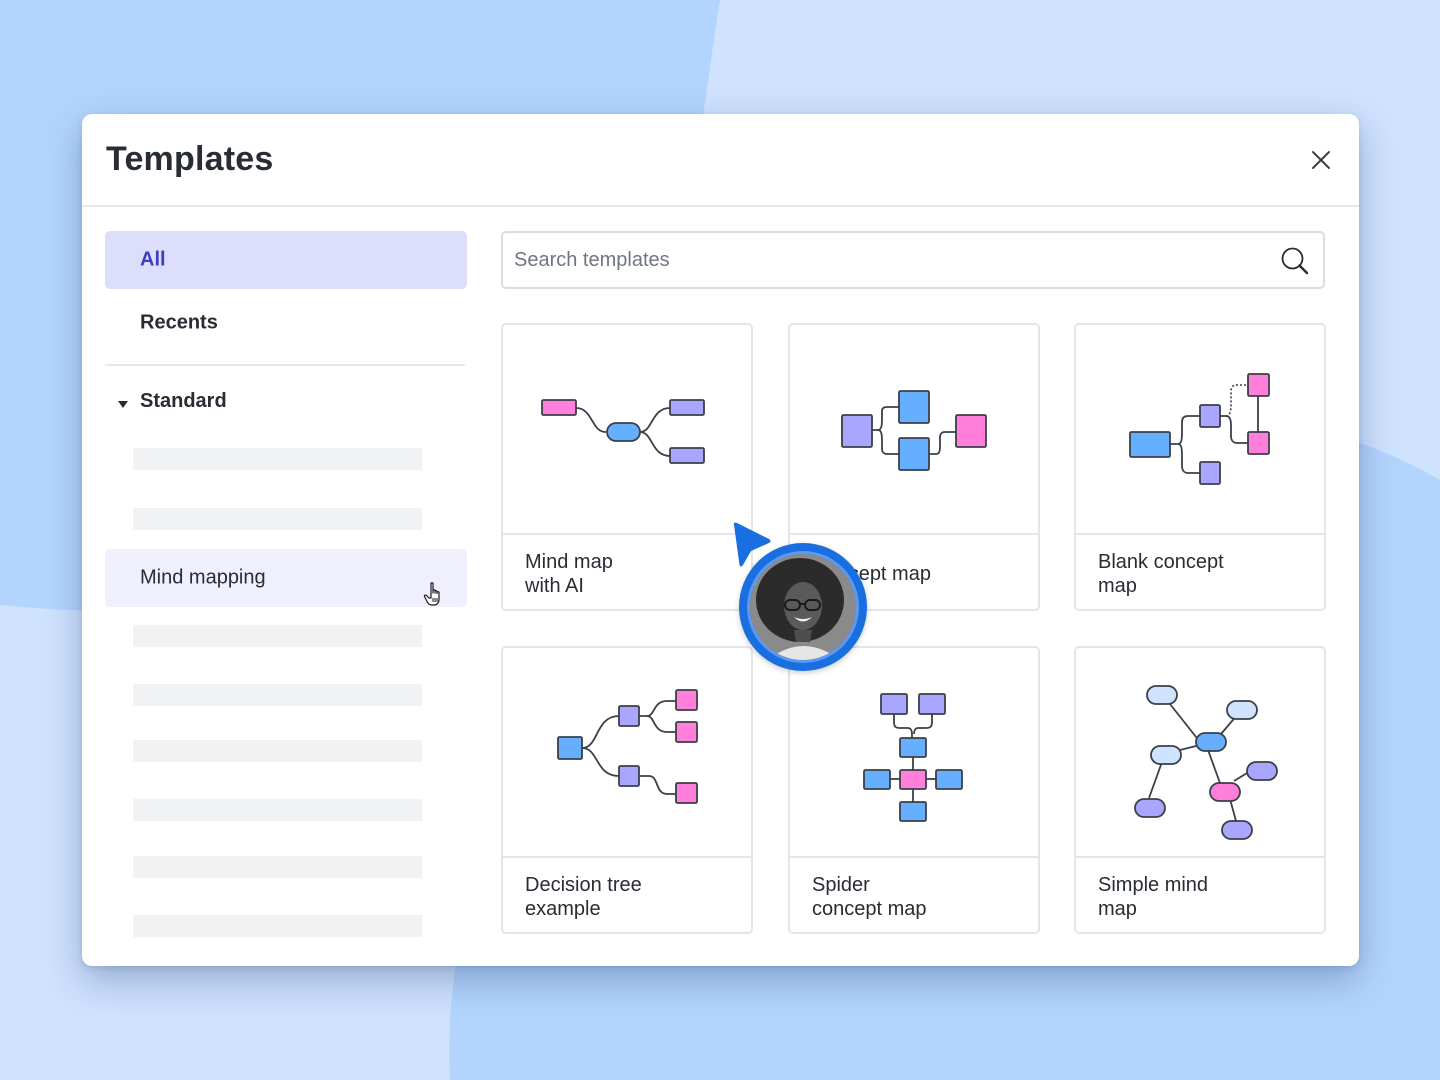 The height and width of the screenshot is (1080, 1440). What do you see at coordinates (583, 885) in the screenshot?
I see `template-title-line: Decision tree` at bounding box center [583, 885].